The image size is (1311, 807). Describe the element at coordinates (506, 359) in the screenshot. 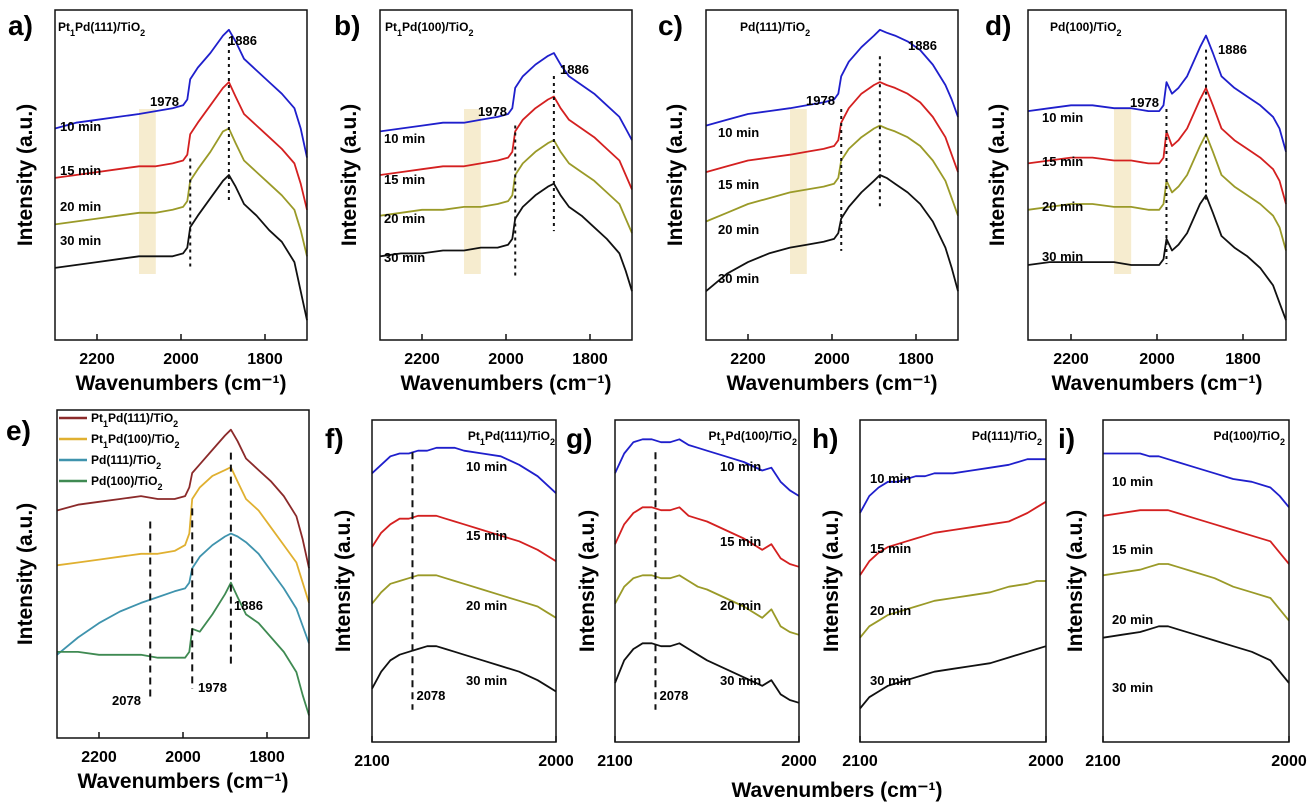

I see `x-tick-label-b-2000: 2000` at that location.